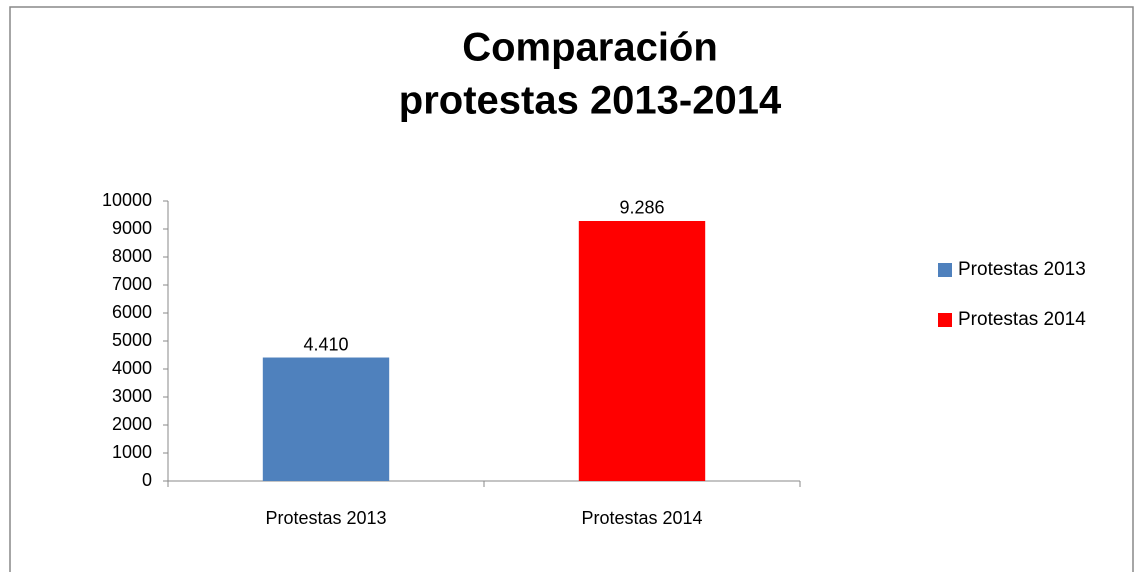  I want to click on y-tick-label: 8000, so click(132, 256).